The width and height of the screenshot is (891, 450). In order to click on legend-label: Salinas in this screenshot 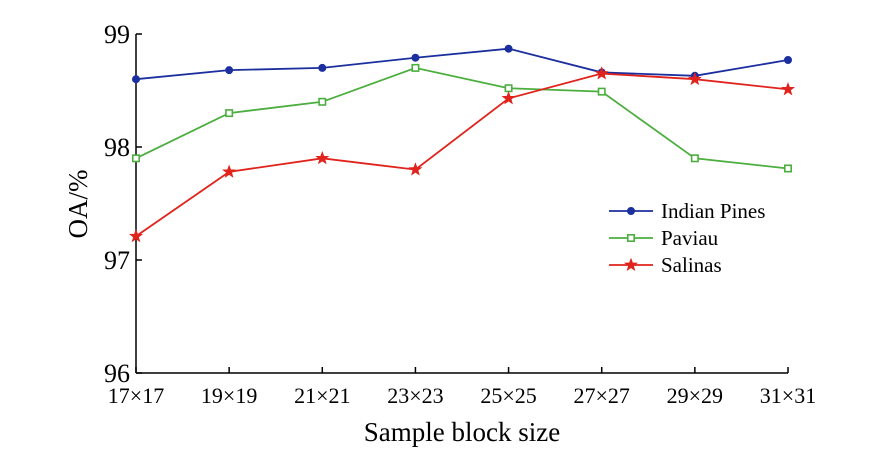, I will do `click(691, 265)`.